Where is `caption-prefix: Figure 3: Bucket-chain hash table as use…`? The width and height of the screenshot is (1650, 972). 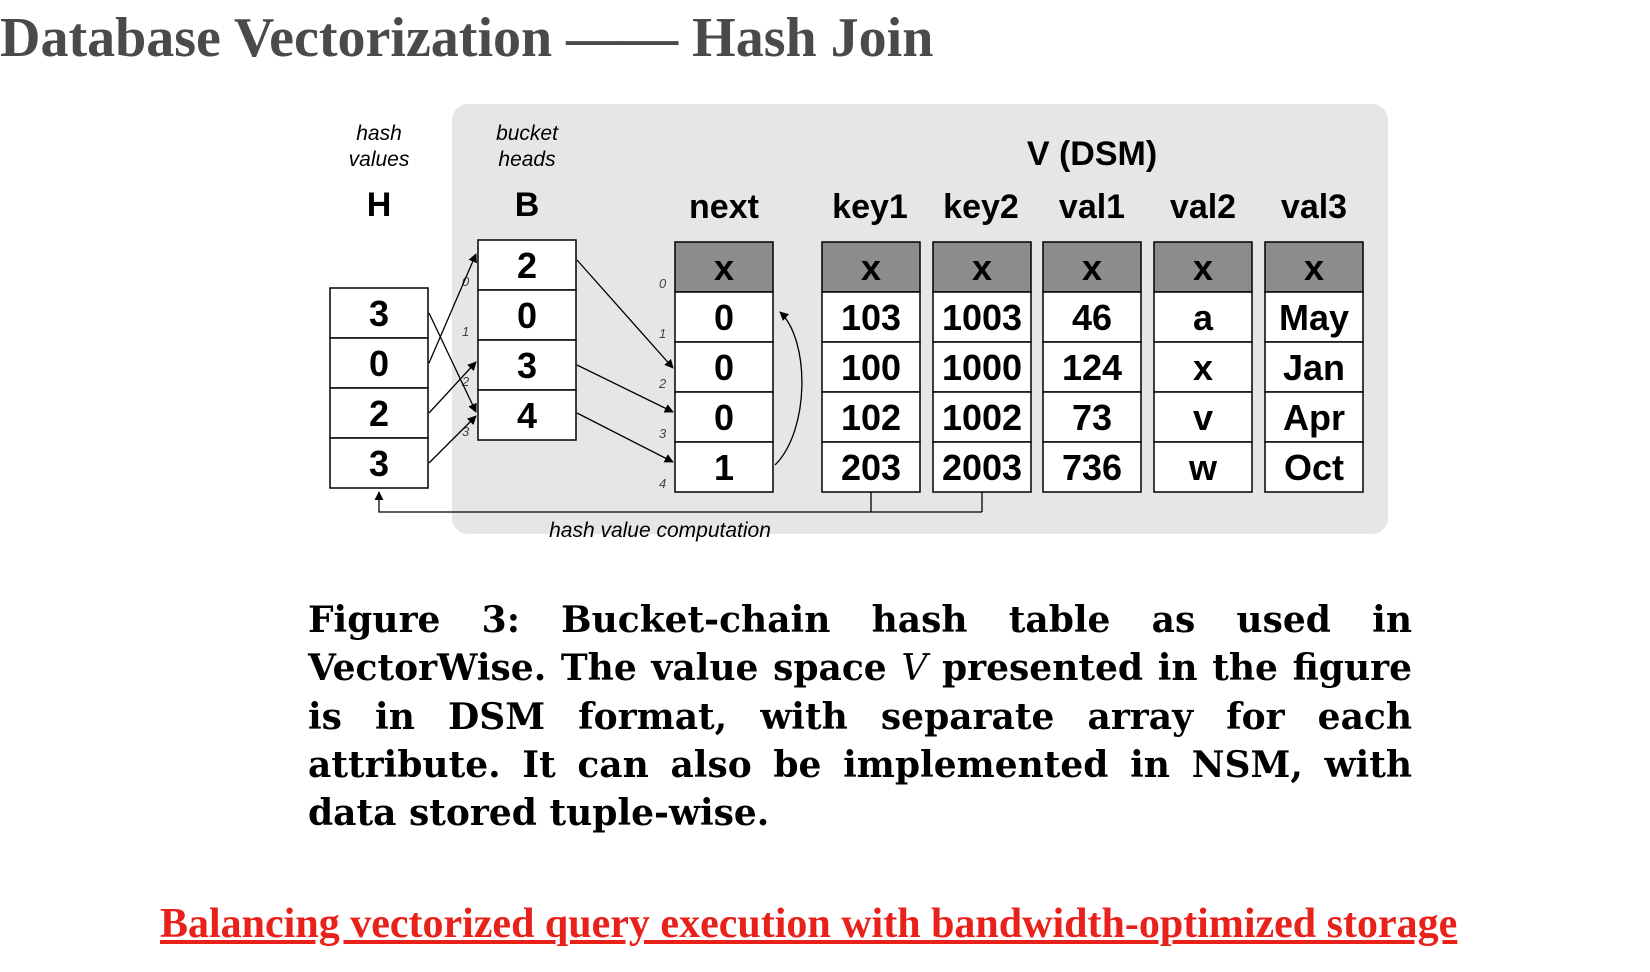
caption-prefix: Figure 3: Bucket-chain hash table as use… is located at coordinates (860, 644).